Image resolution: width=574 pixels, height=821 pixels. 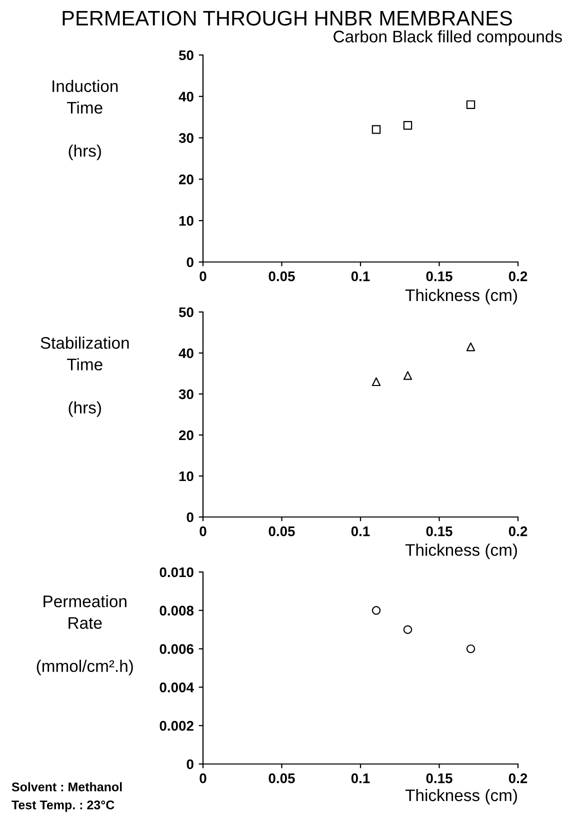 I want to click on y-tick-label: 0.006, so click(x=177, y=649).